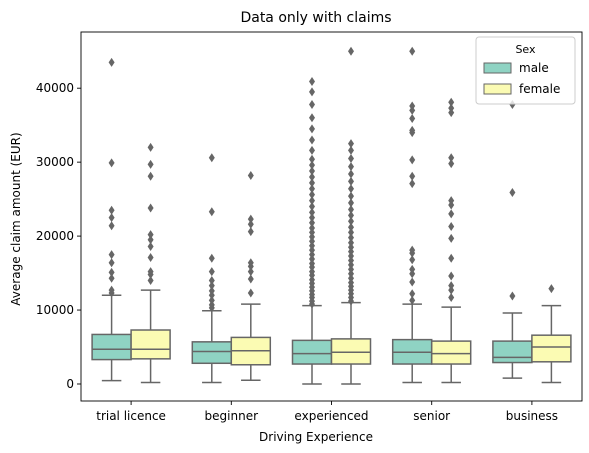 This screenshot has height=453, width=589. Describe the element at coordinates (55, 236) in the screenshot. I see `y-tick-label: 20000` at that location.